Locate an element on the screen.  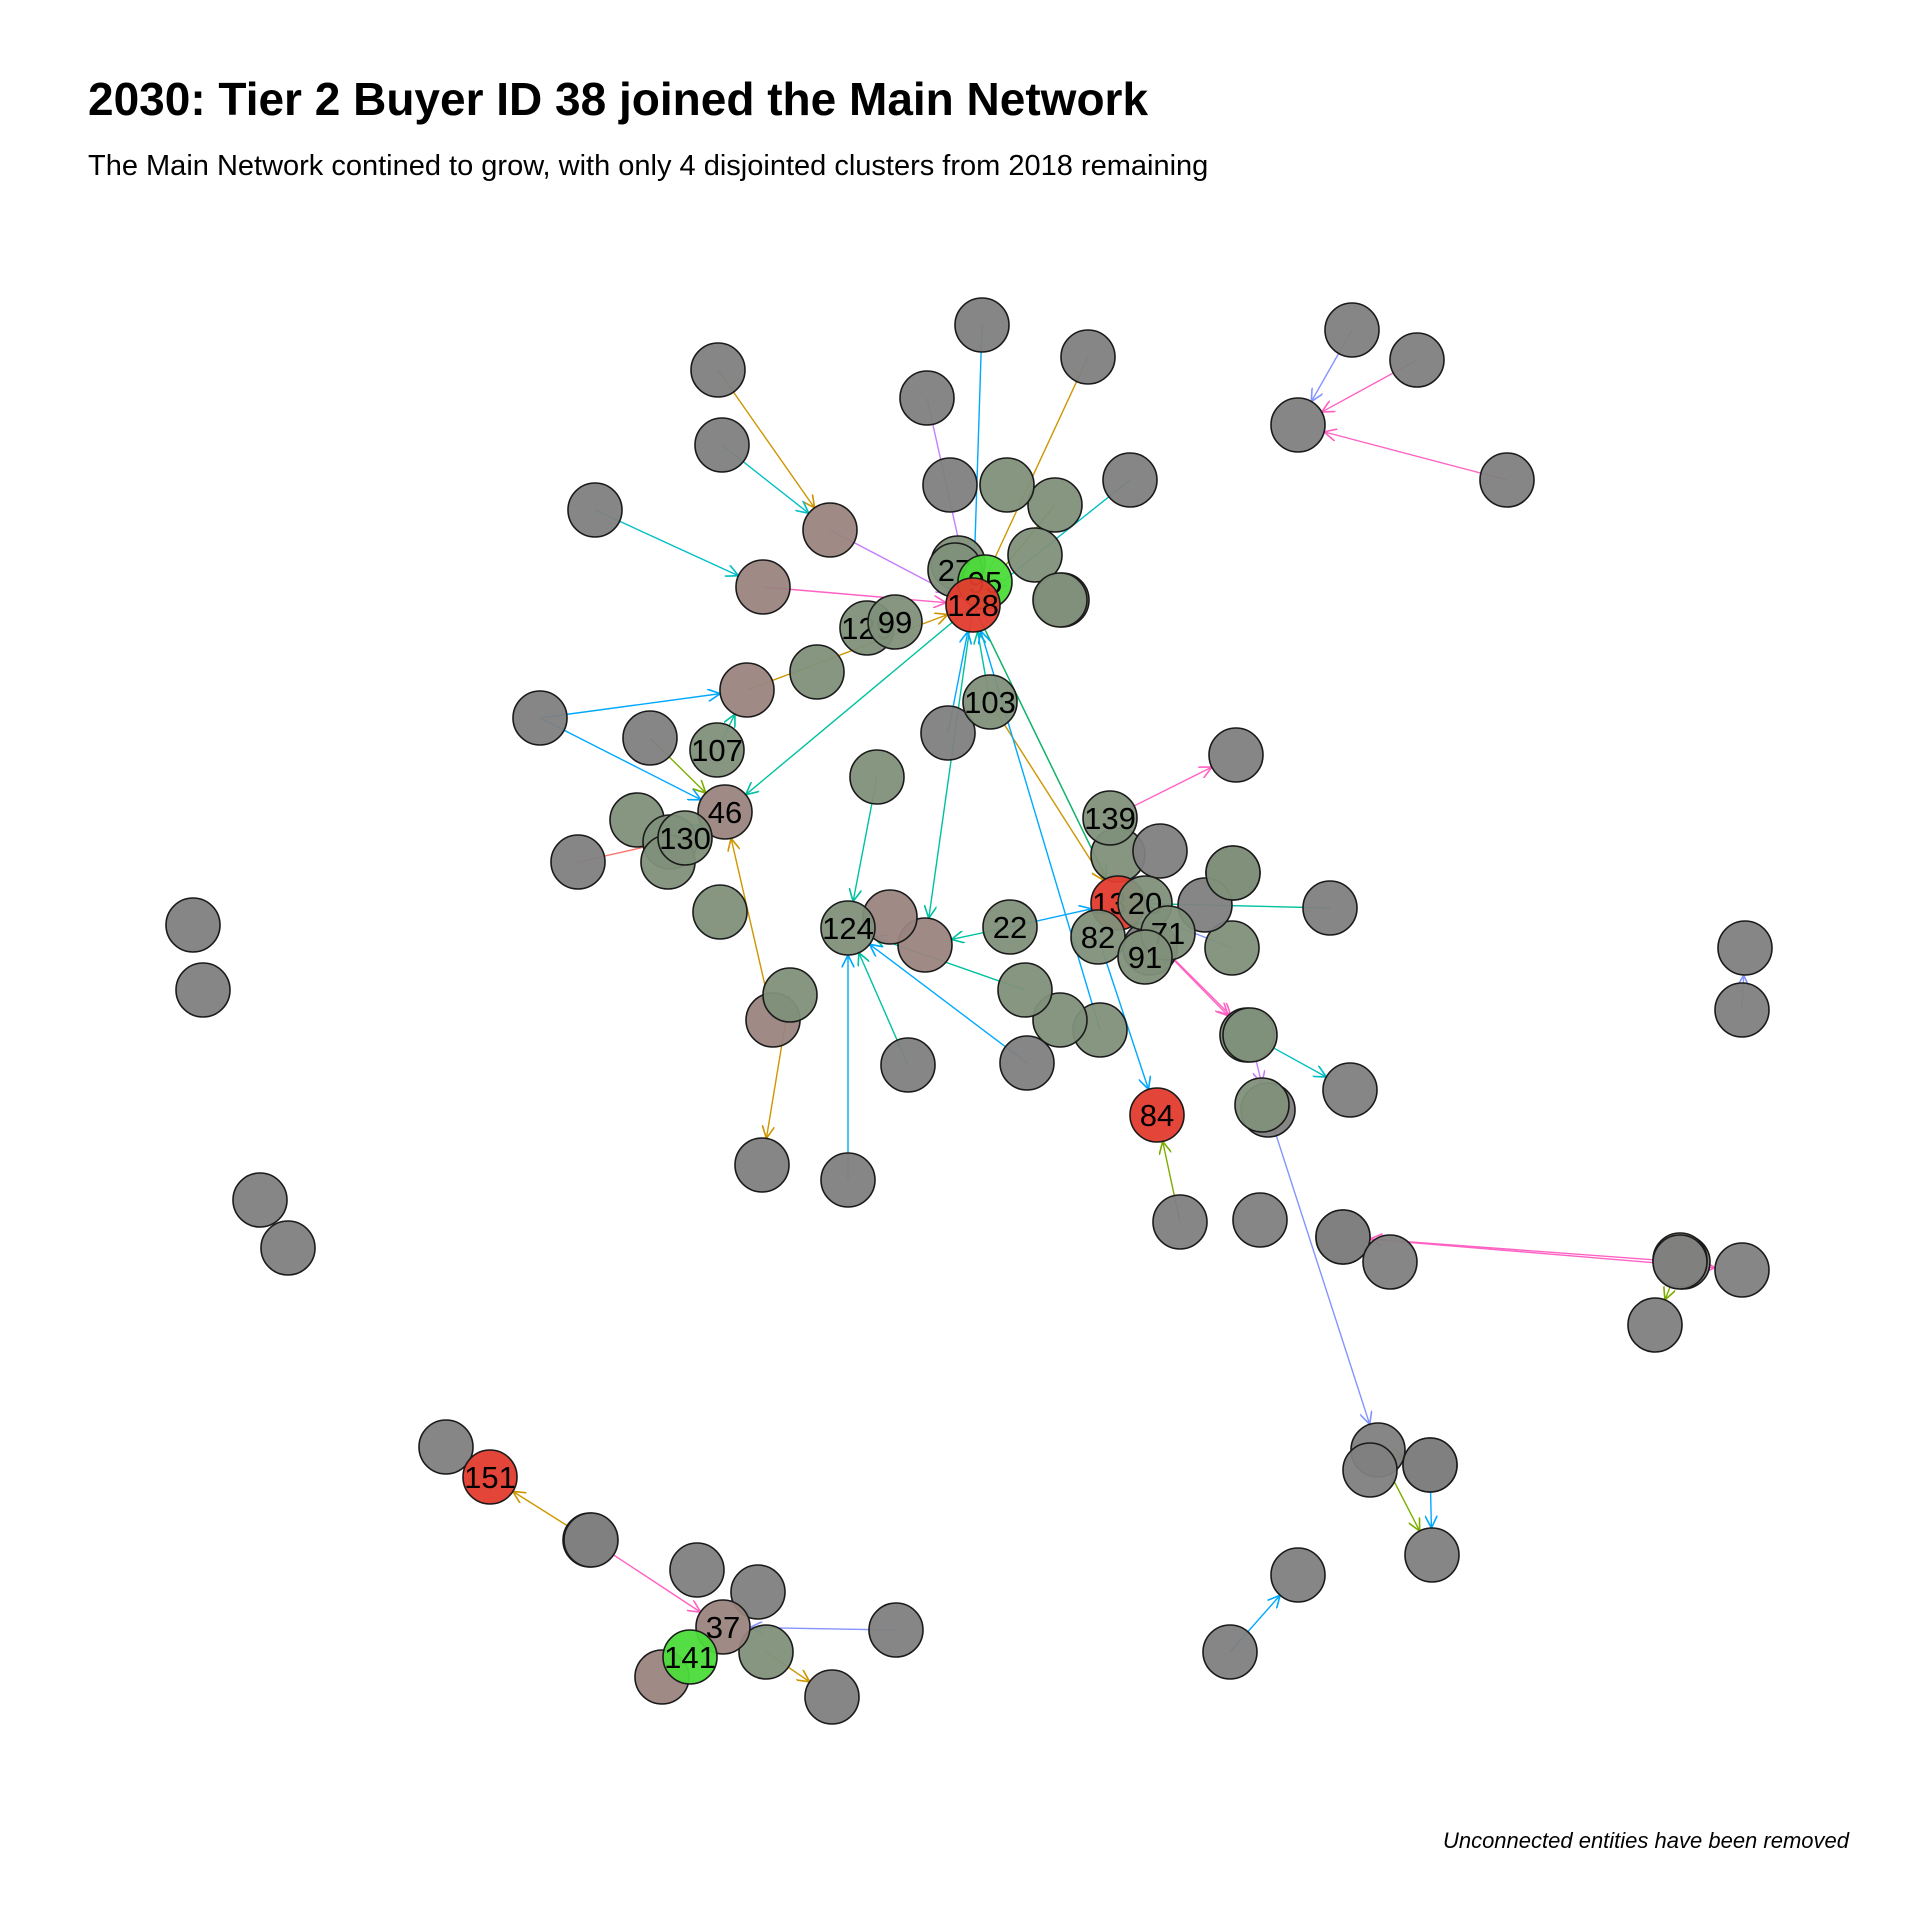
node-82: 82 is located at coordinates (1098, 937).